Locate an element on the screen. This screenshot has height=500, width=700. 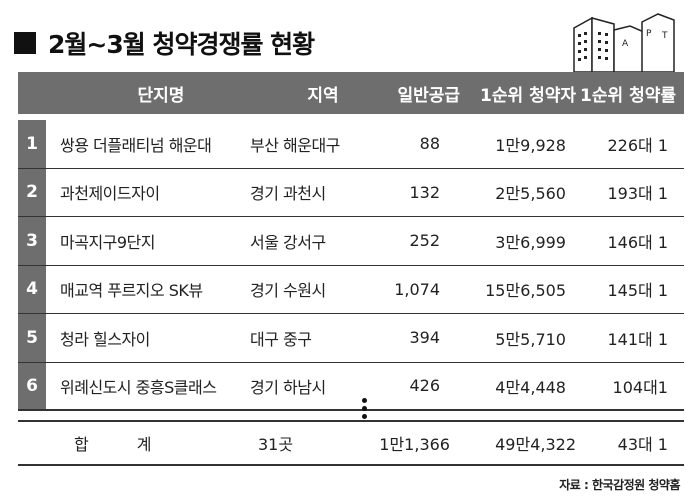
ellipsis-icon is located at coordinates (364, 409).